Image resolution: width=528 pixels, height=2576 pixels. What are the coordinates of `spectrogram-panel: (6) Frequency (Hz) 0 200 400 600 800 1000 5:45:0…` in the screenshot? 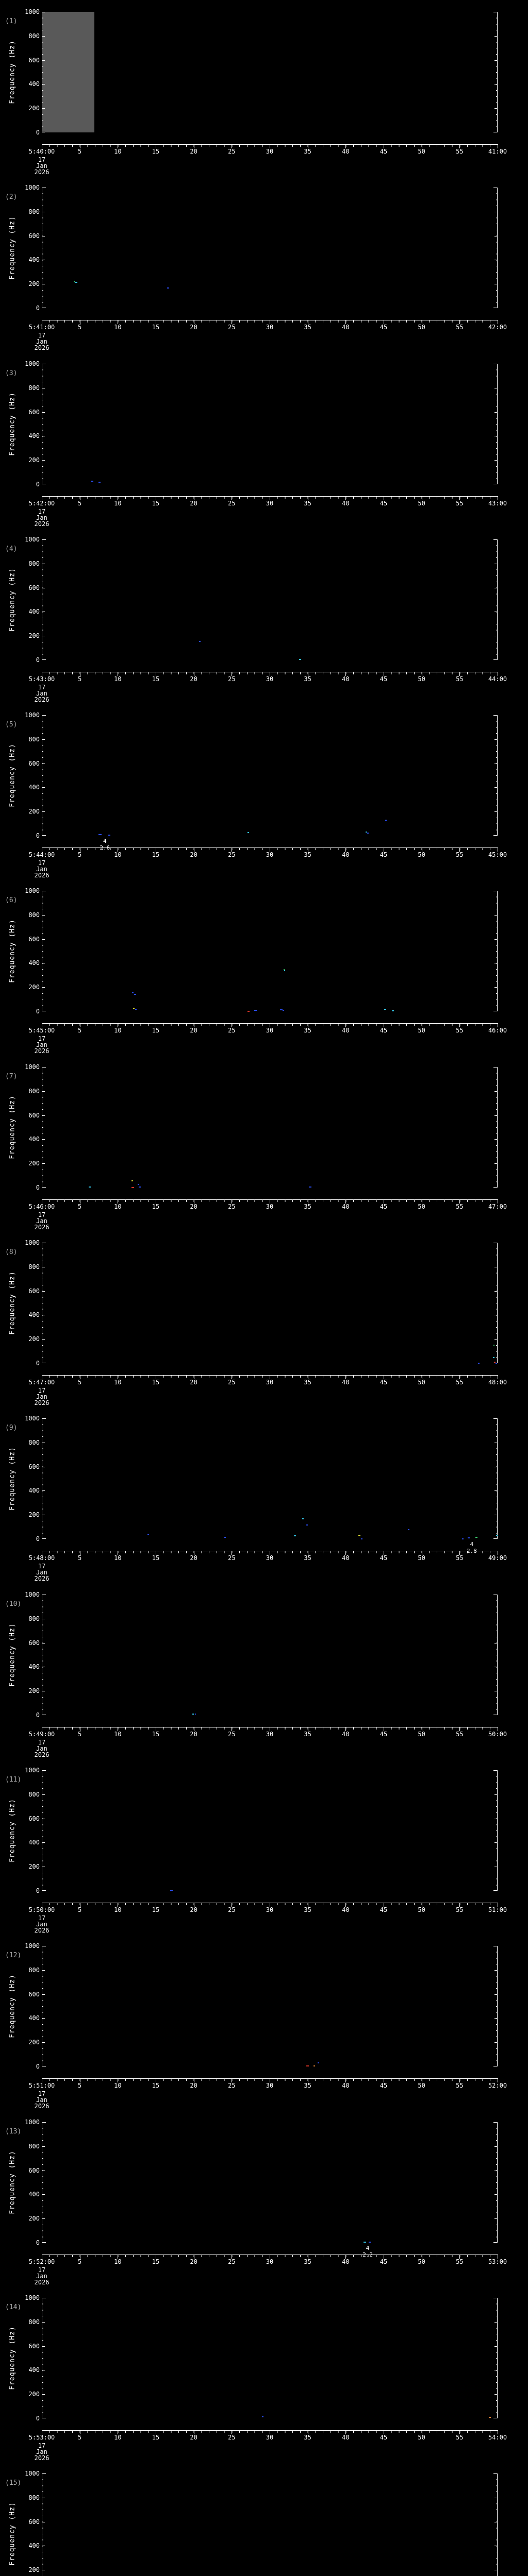 It's located at (264, 967).